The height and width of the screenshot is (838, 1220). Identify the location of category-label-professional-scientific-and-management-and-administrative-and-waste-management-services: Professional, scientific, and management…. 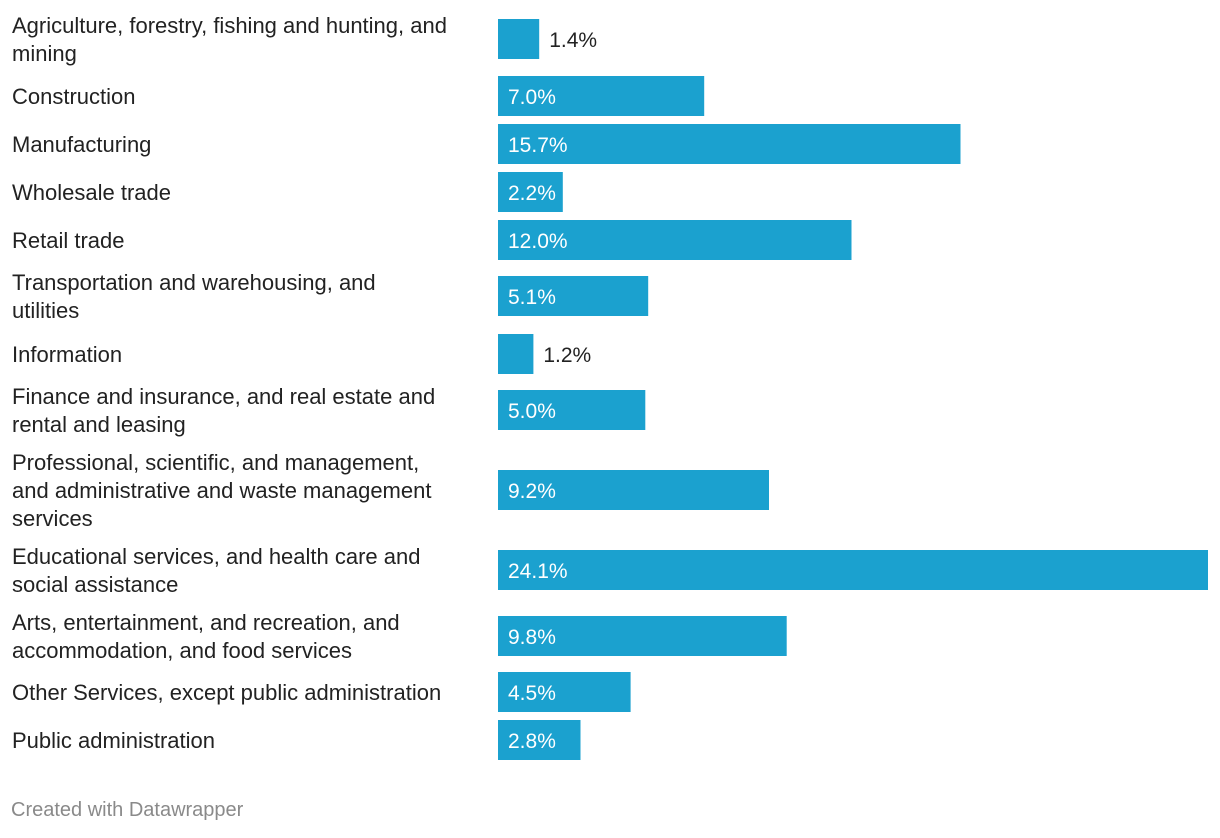
(221, 490).